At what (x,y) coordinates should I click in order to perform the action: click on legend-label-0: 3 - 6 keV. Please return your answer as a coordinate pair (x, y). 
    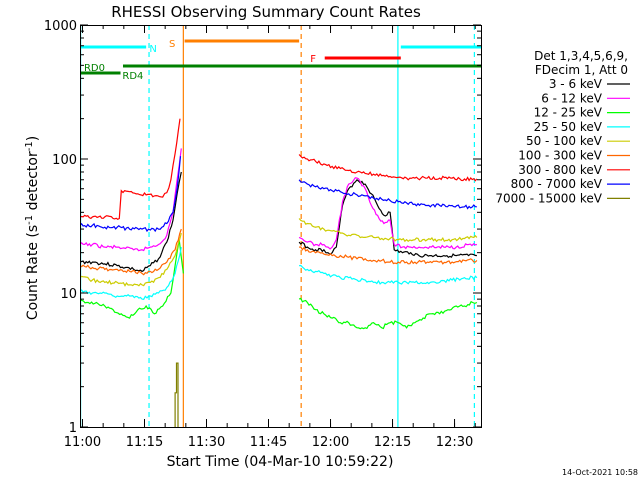
    Looking at the image, I should click on (576, 84).